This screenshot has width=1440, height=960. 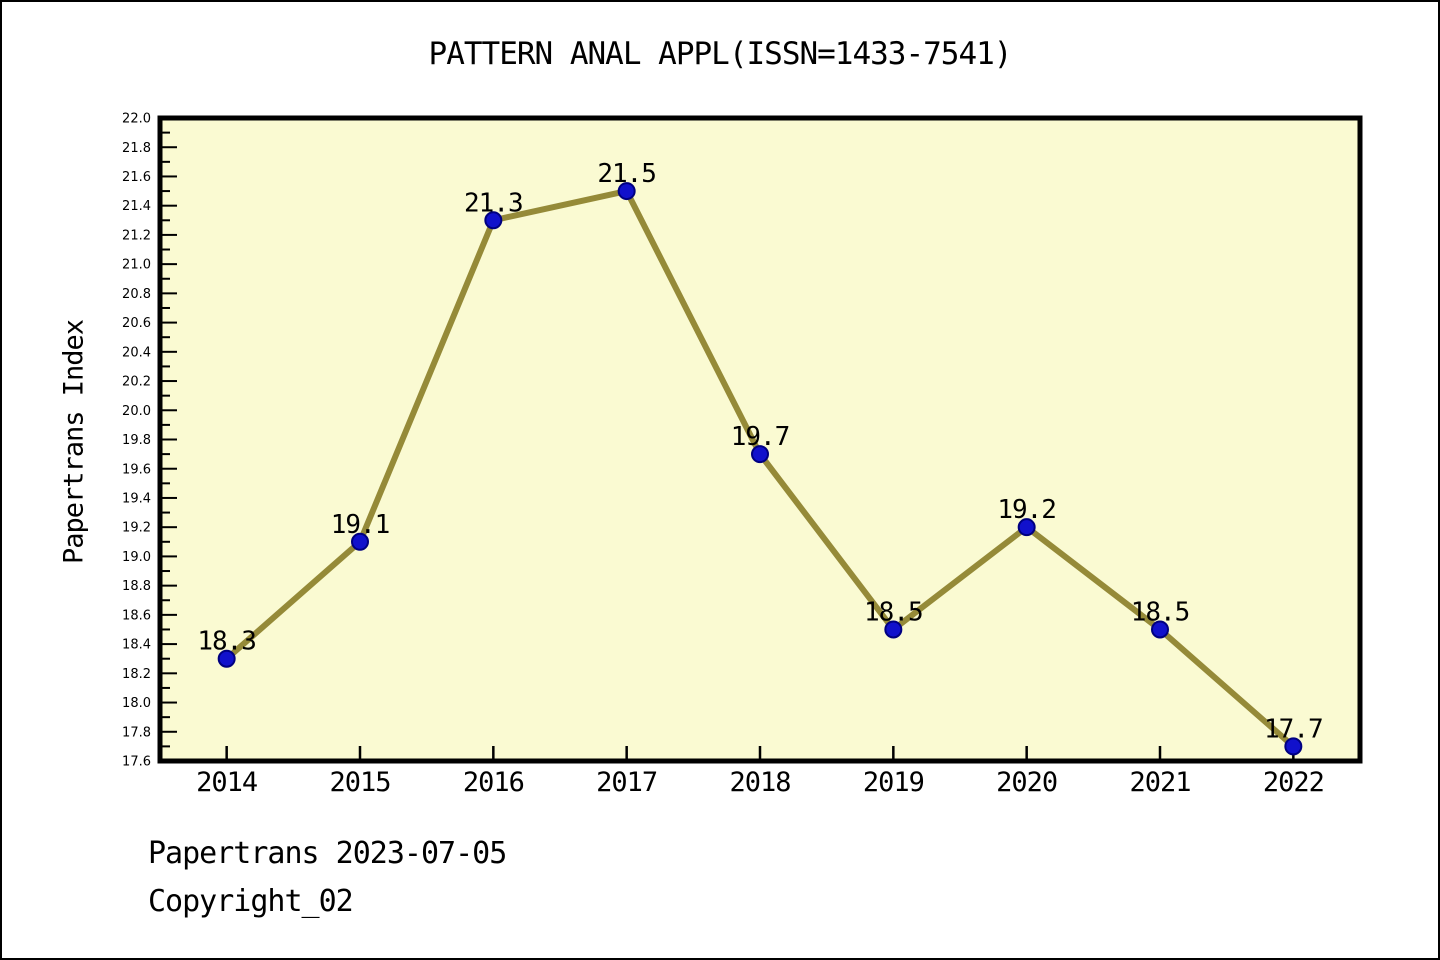 What do you see at coordinates (626, 174) in the screenshot?
I see `data-point-label: 21.5` at bounding box center [626, 174].